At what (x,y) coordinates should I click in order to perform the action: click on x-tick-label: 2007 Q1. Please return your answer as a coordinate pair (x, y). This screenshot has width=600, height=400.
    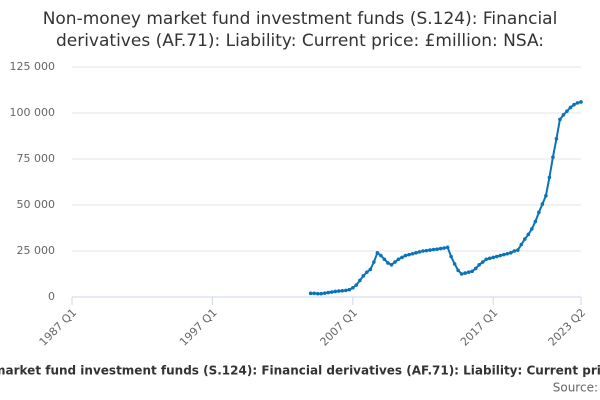
    Looking at the image, I should click on (339, 327).